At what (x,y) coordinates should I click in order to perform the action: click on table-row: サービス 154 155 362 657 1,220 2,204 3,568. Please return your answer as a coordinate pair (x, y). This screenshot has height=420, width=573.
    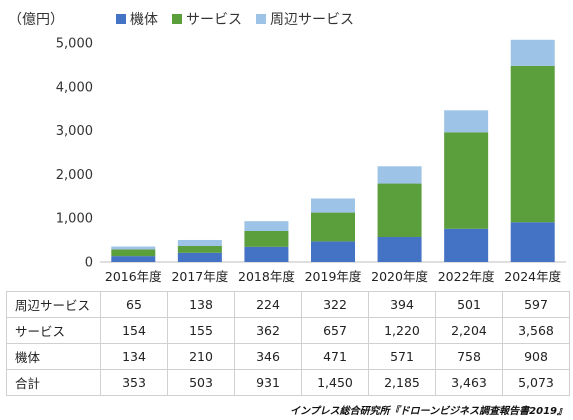
    Looking at the image, I should click on (288, 330).